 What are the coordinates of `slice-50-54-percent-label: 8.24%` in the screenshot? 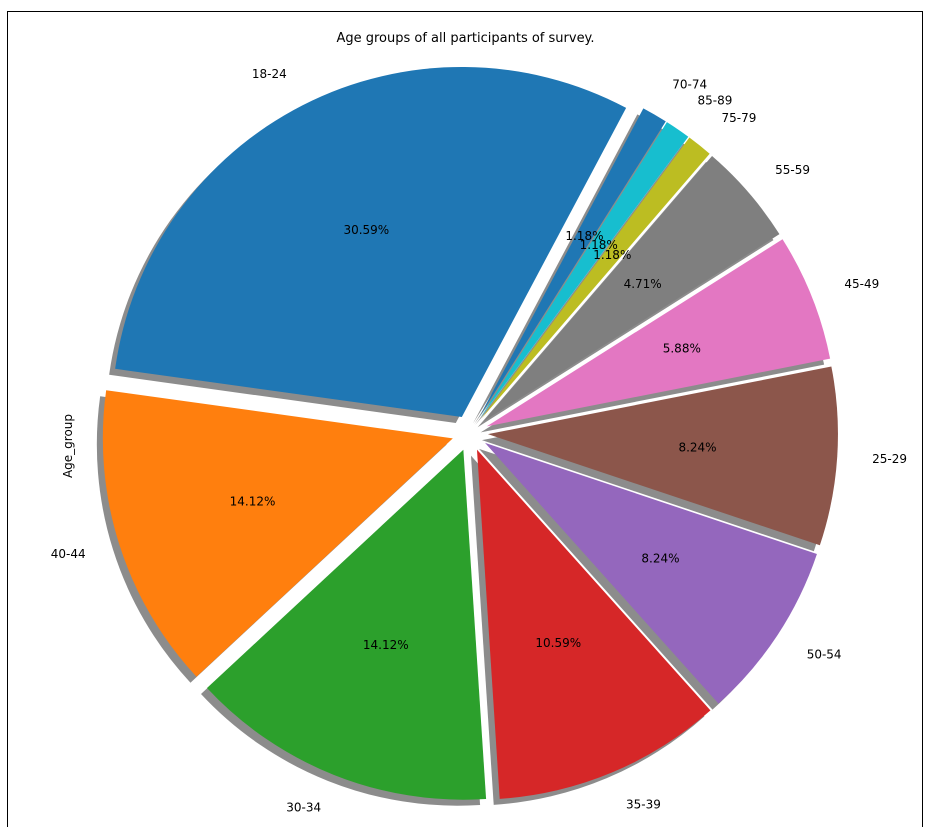 It's located at (660, 558).